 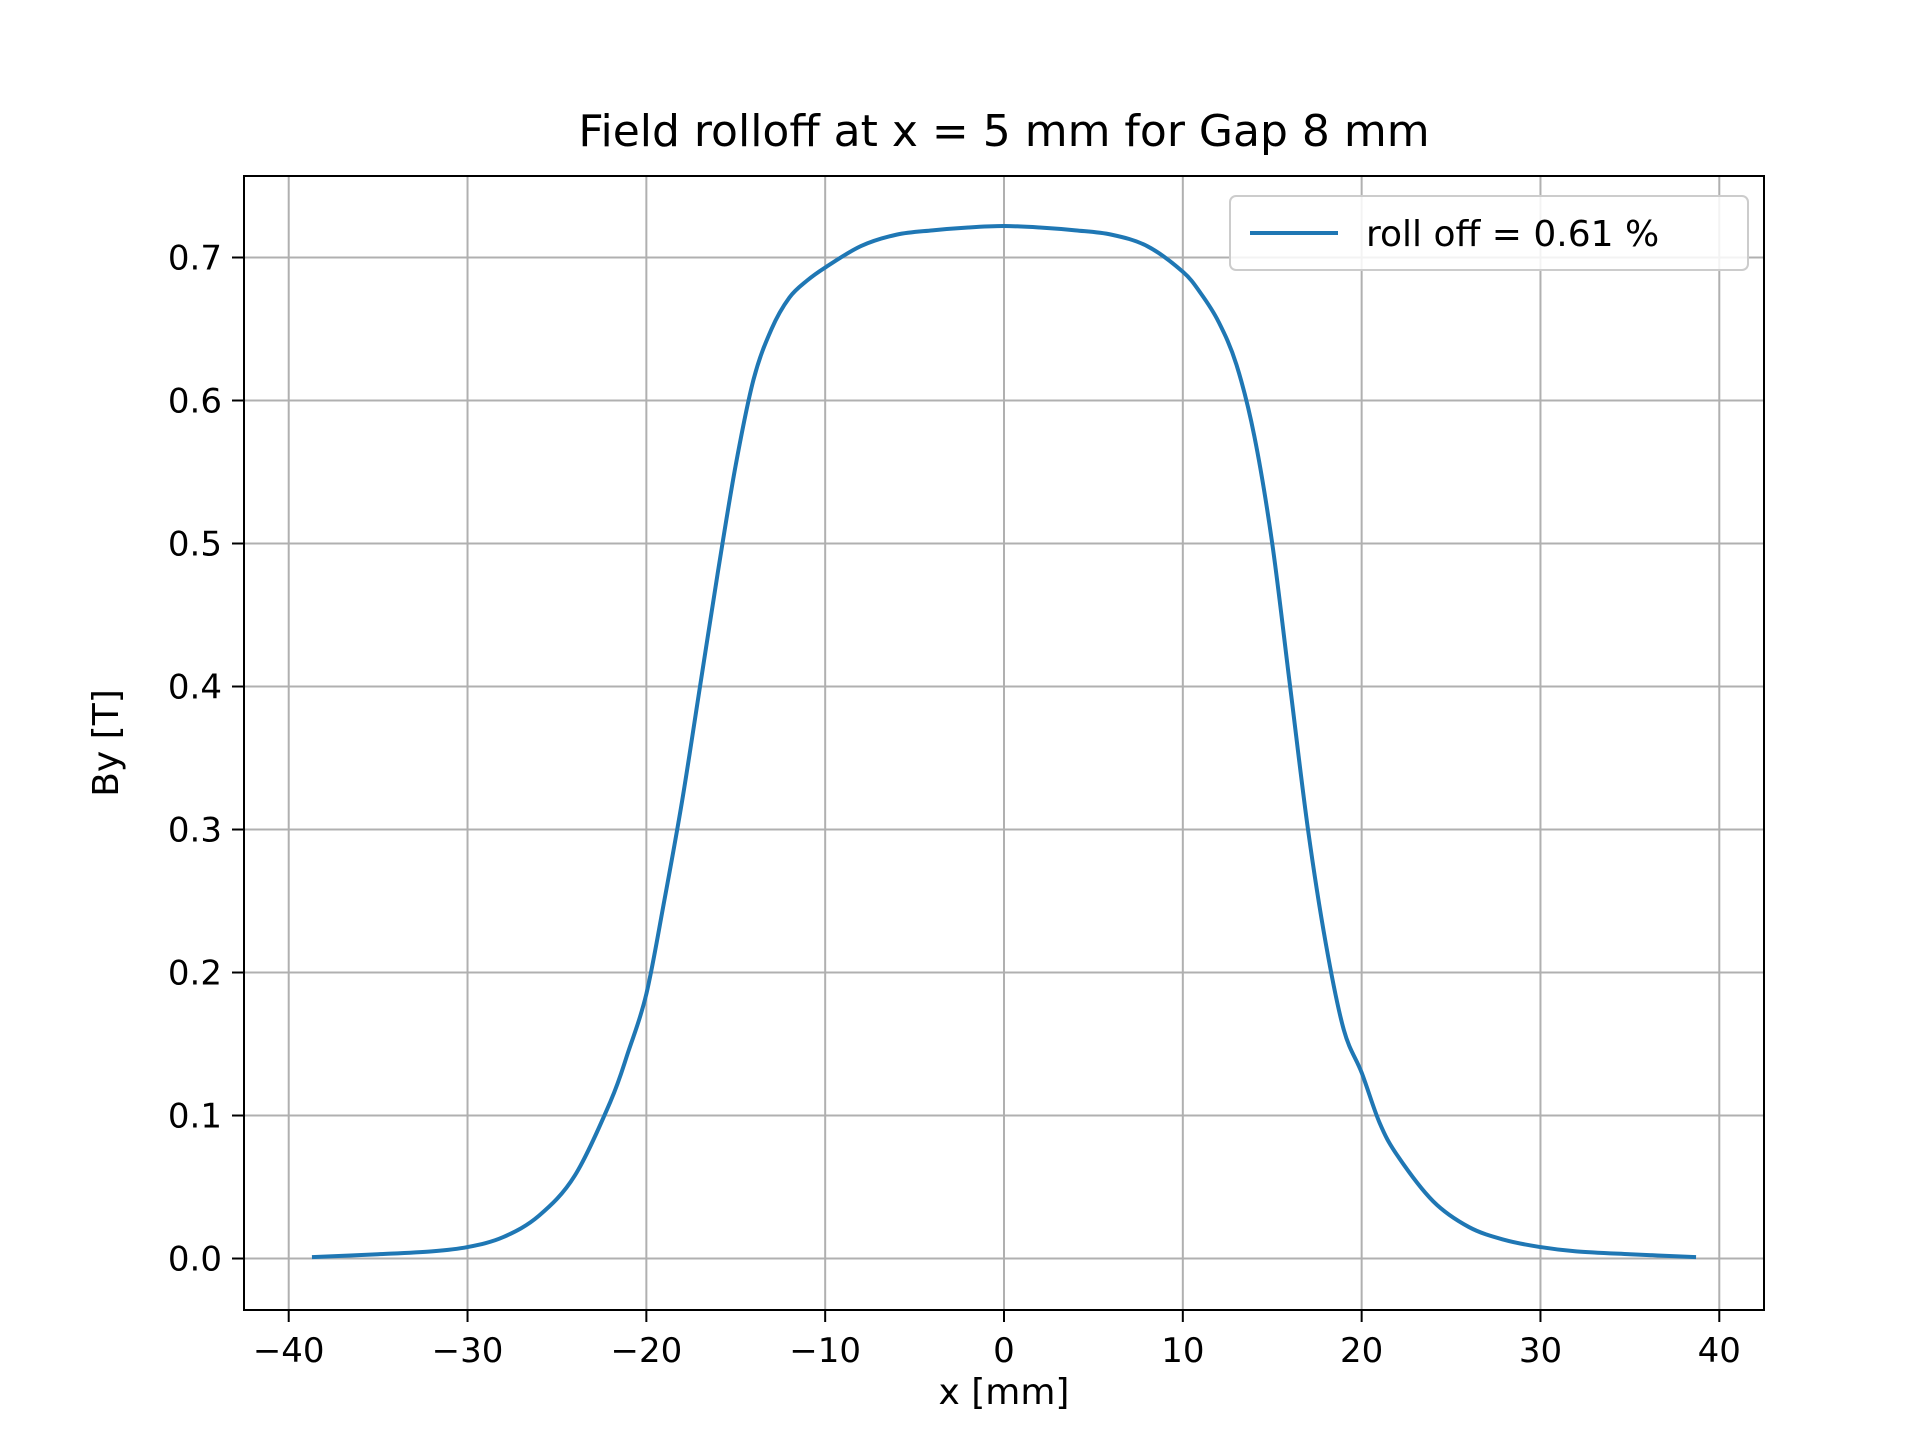 I want to click on x-tick-label: −10, so click(x=825, y=1351).